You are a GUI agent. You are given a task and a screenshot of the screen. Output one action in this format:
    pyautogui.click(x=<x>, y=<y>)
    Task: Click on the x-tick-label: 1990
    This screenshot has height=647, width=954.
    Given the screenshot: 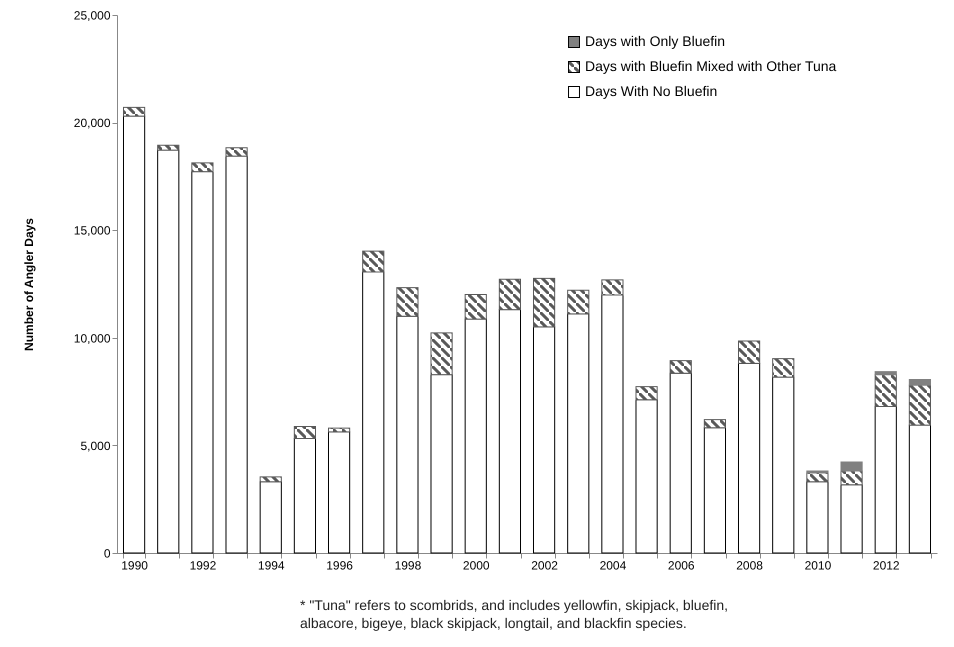 What is the action you would take?
    pyautogui.click(x=134, y=565)
    